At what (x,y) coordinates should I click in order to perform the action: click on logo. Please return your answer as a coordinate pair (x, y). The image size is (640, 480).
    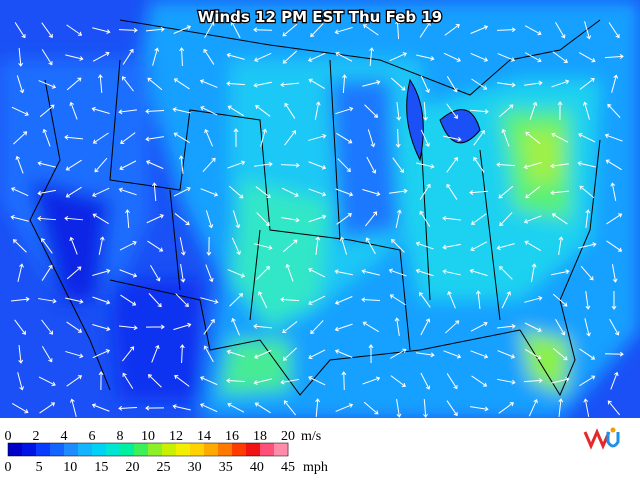
    Looking at the image, I should click on (601, 438).